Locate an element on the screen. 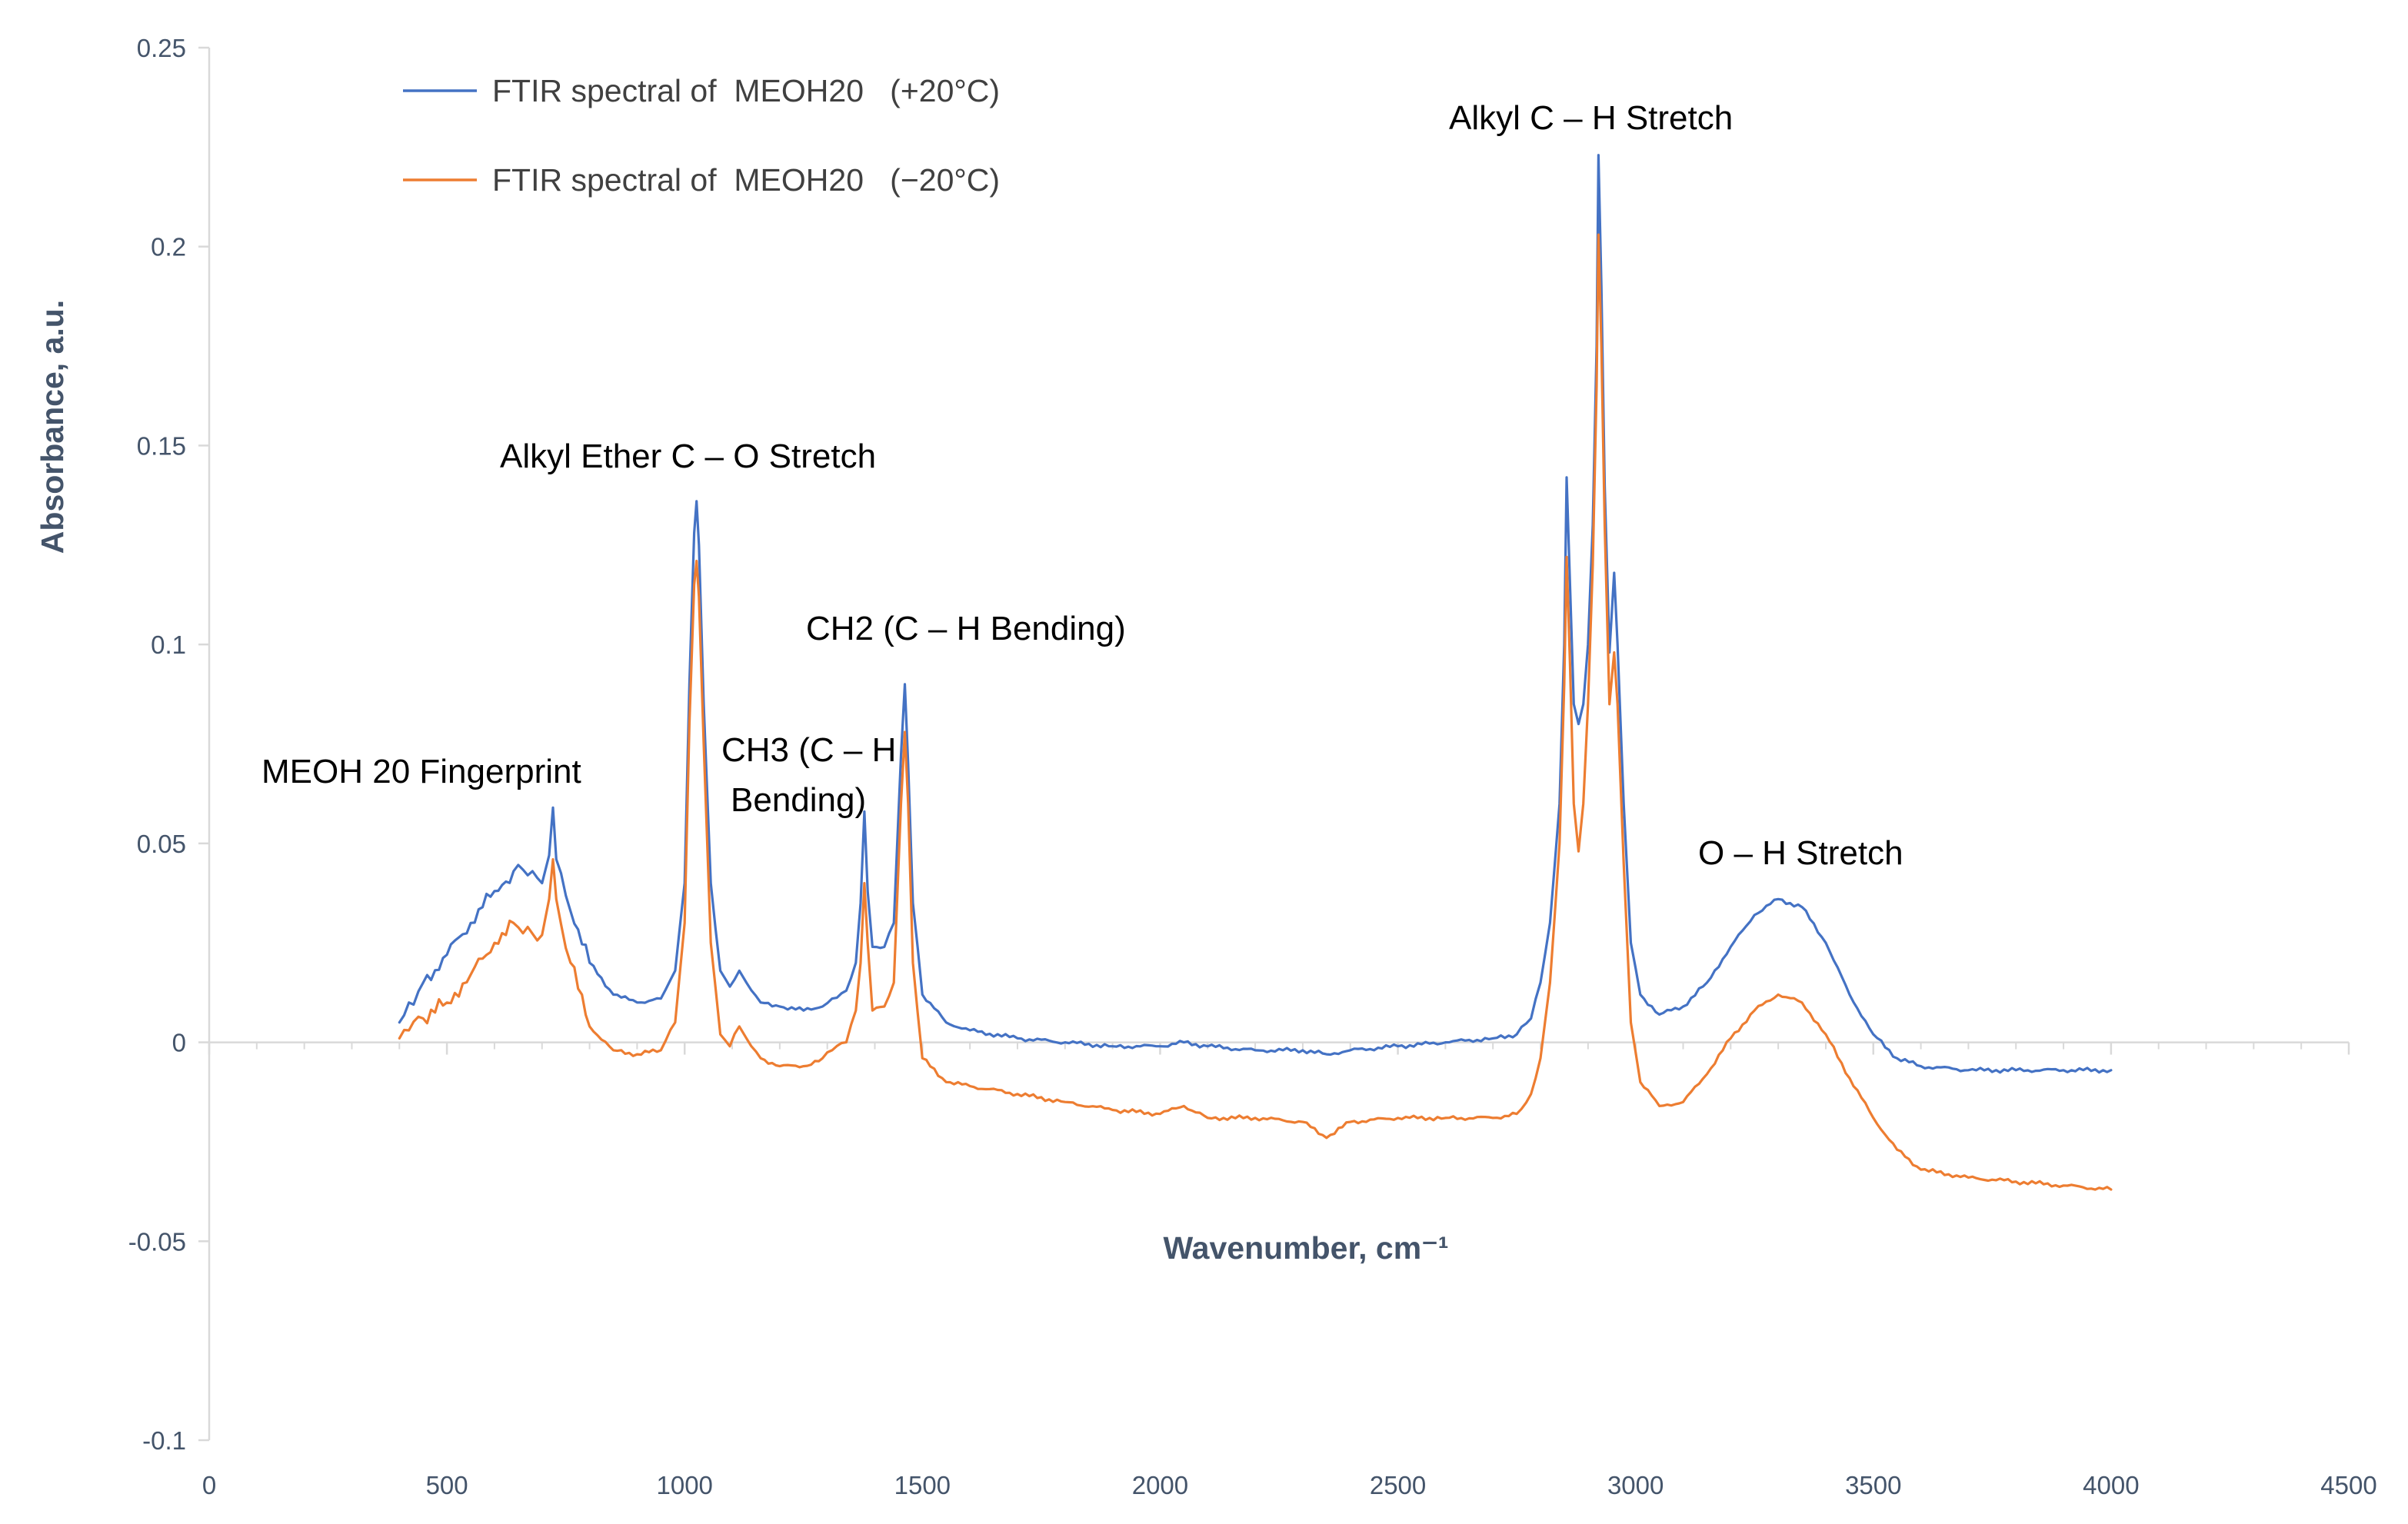 This screenshot has height=1524, width=2408. x-tick-label: 4000 is located at coordinates (2111, 1485).